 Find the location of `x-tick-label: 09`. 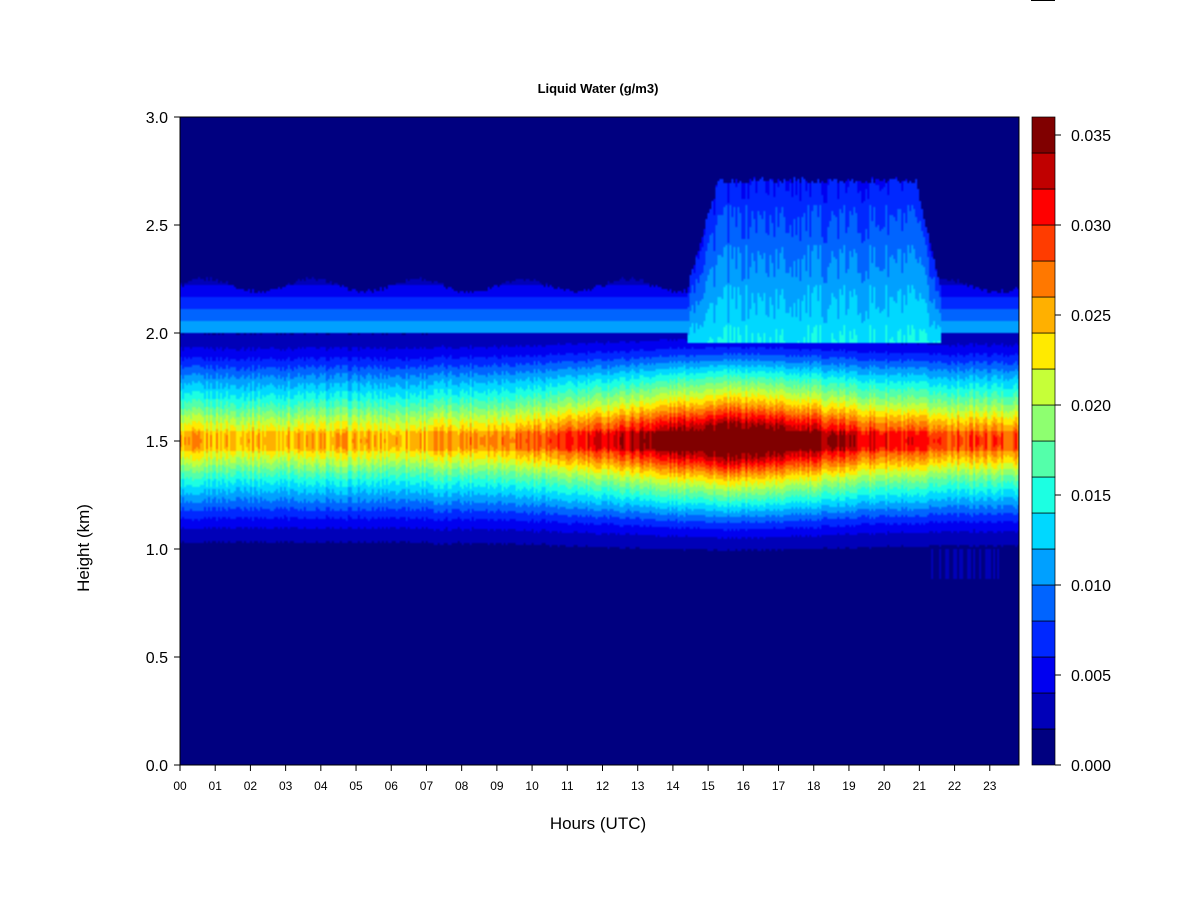

x-tick-label: 09 is located at coordinates (497, 786).